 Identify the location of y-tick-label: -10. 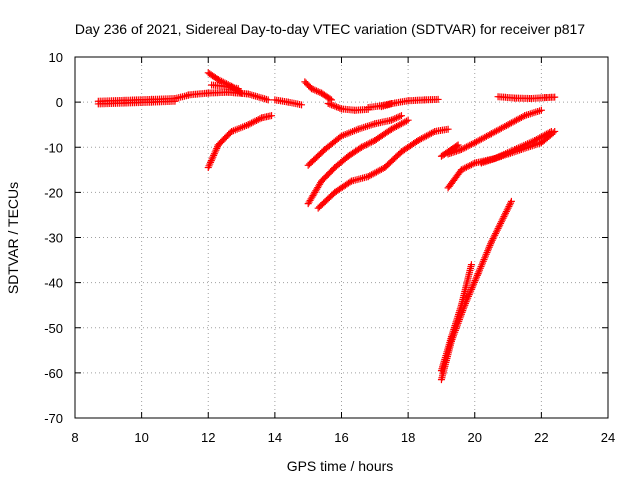
(53, 147).